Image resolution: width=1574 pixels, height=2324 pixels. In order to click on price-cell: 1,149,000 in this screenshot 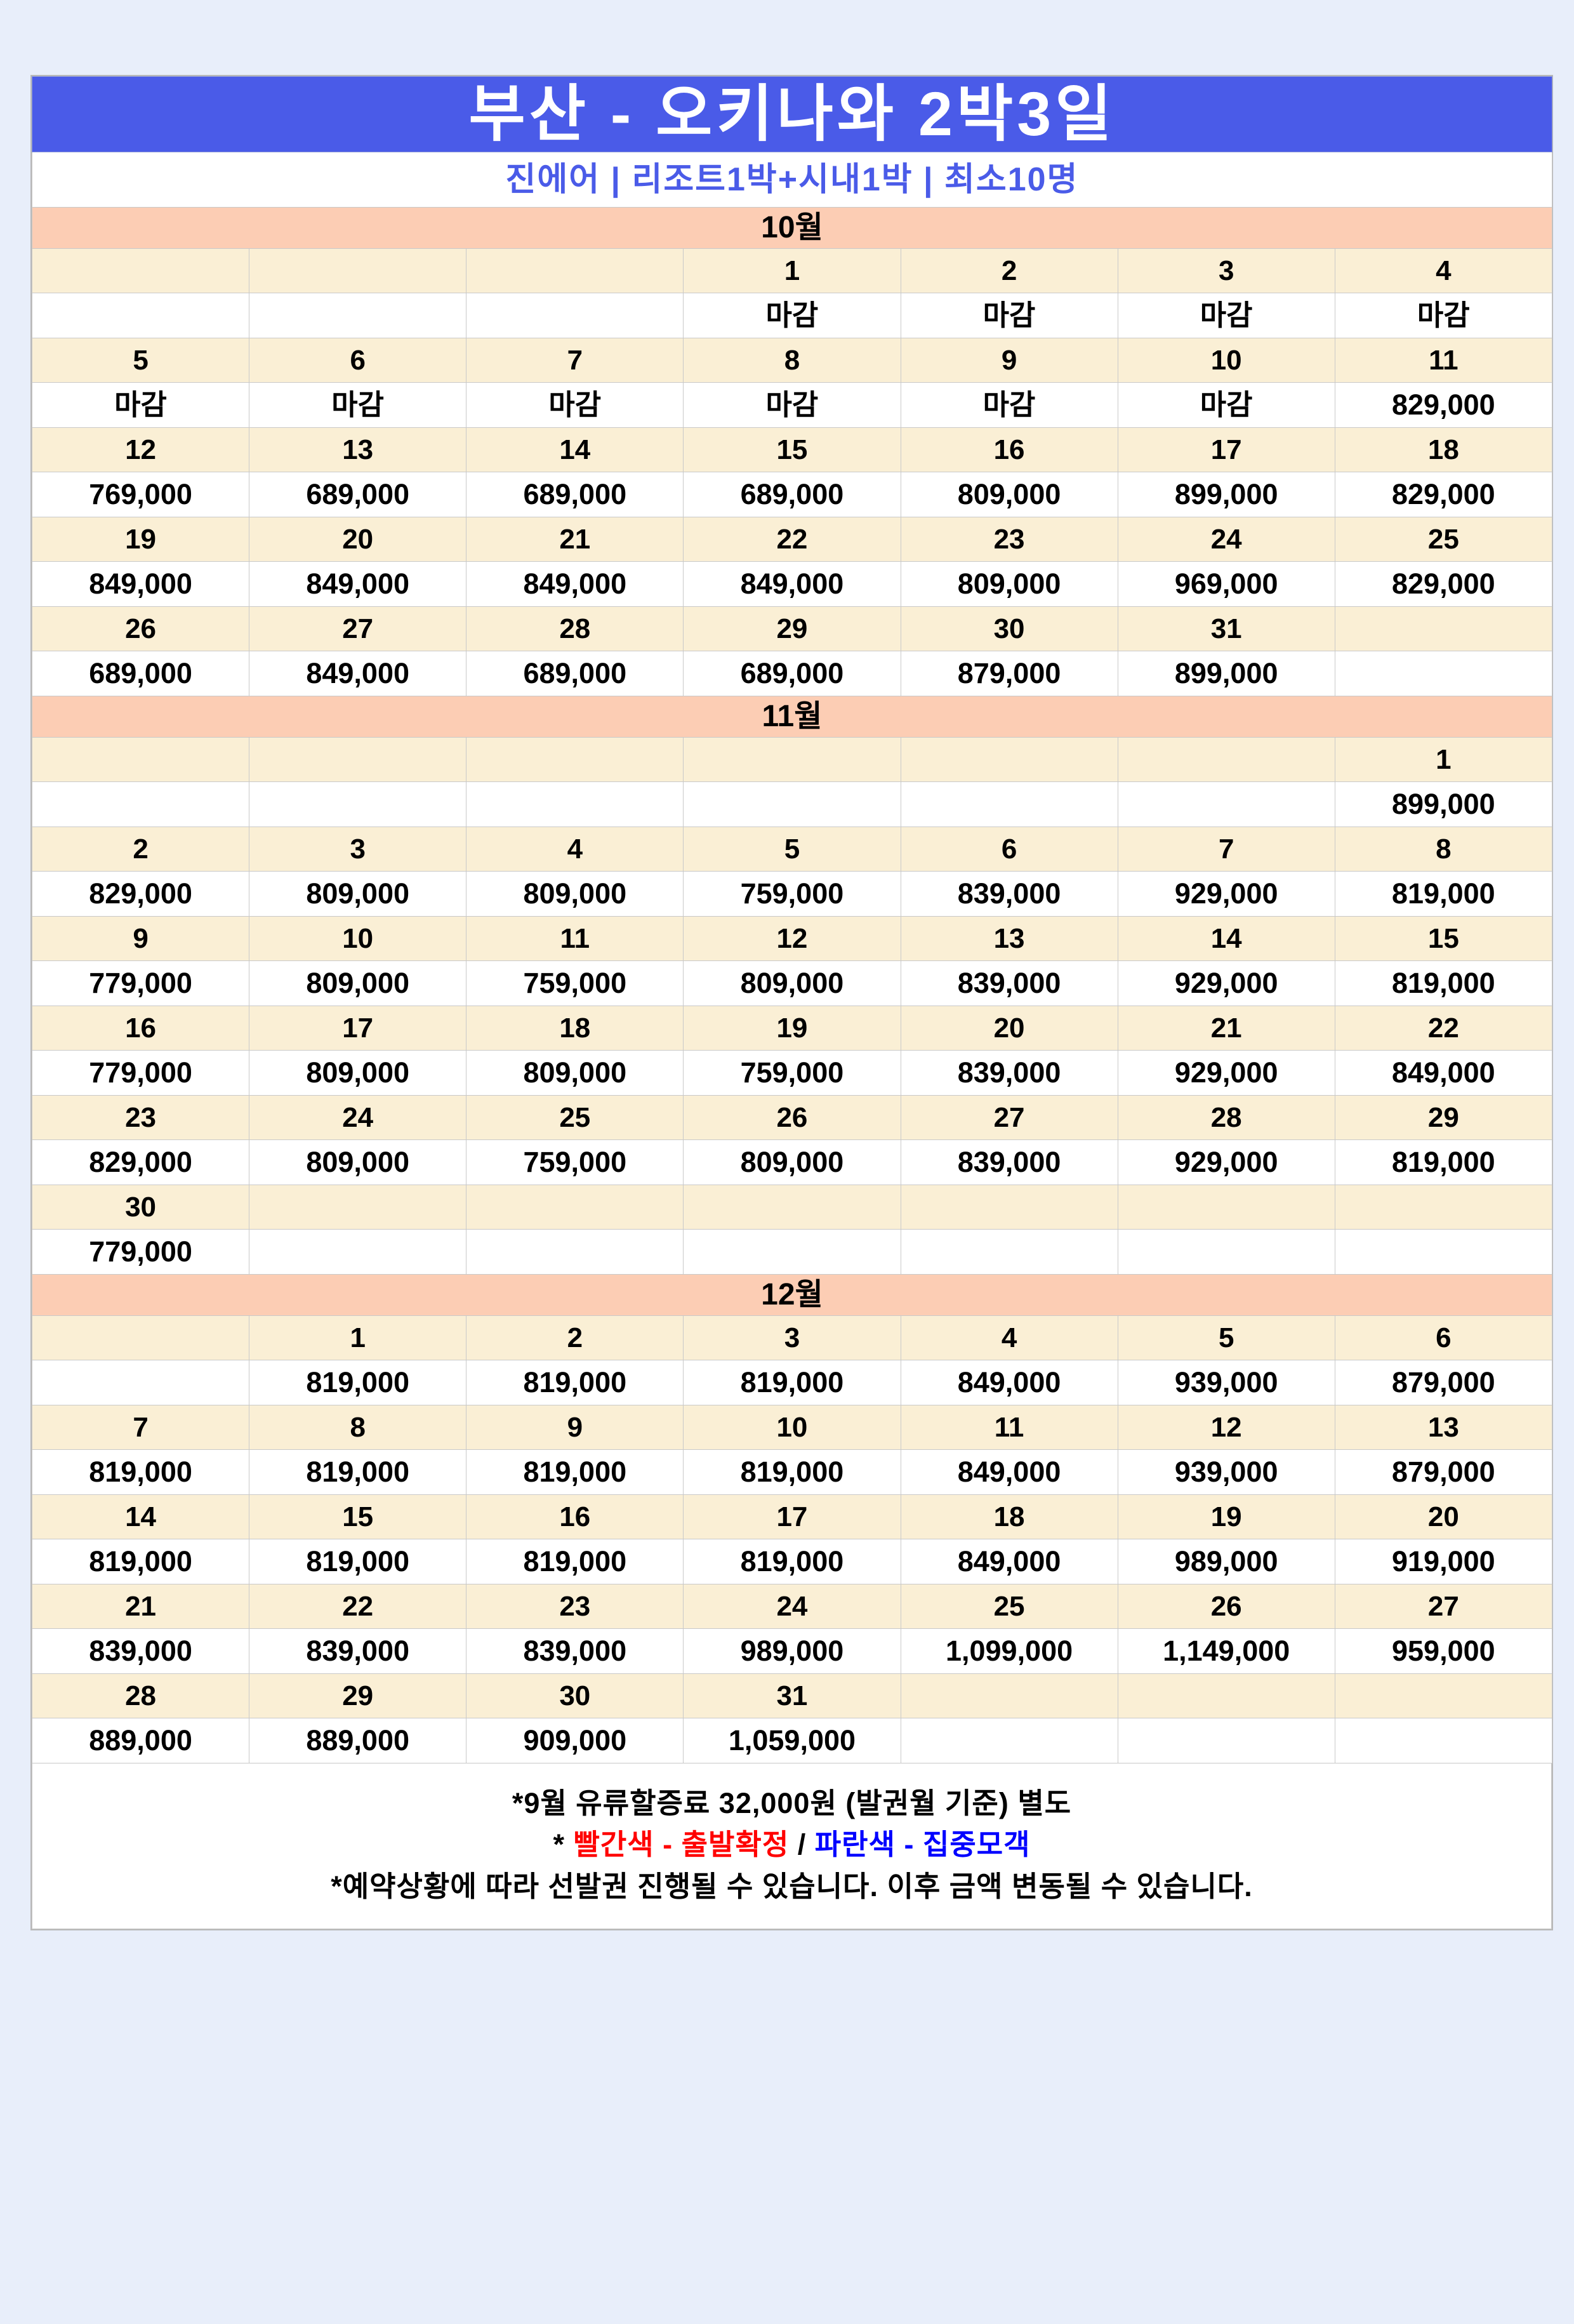, I will do `click(1226, 1651)`.